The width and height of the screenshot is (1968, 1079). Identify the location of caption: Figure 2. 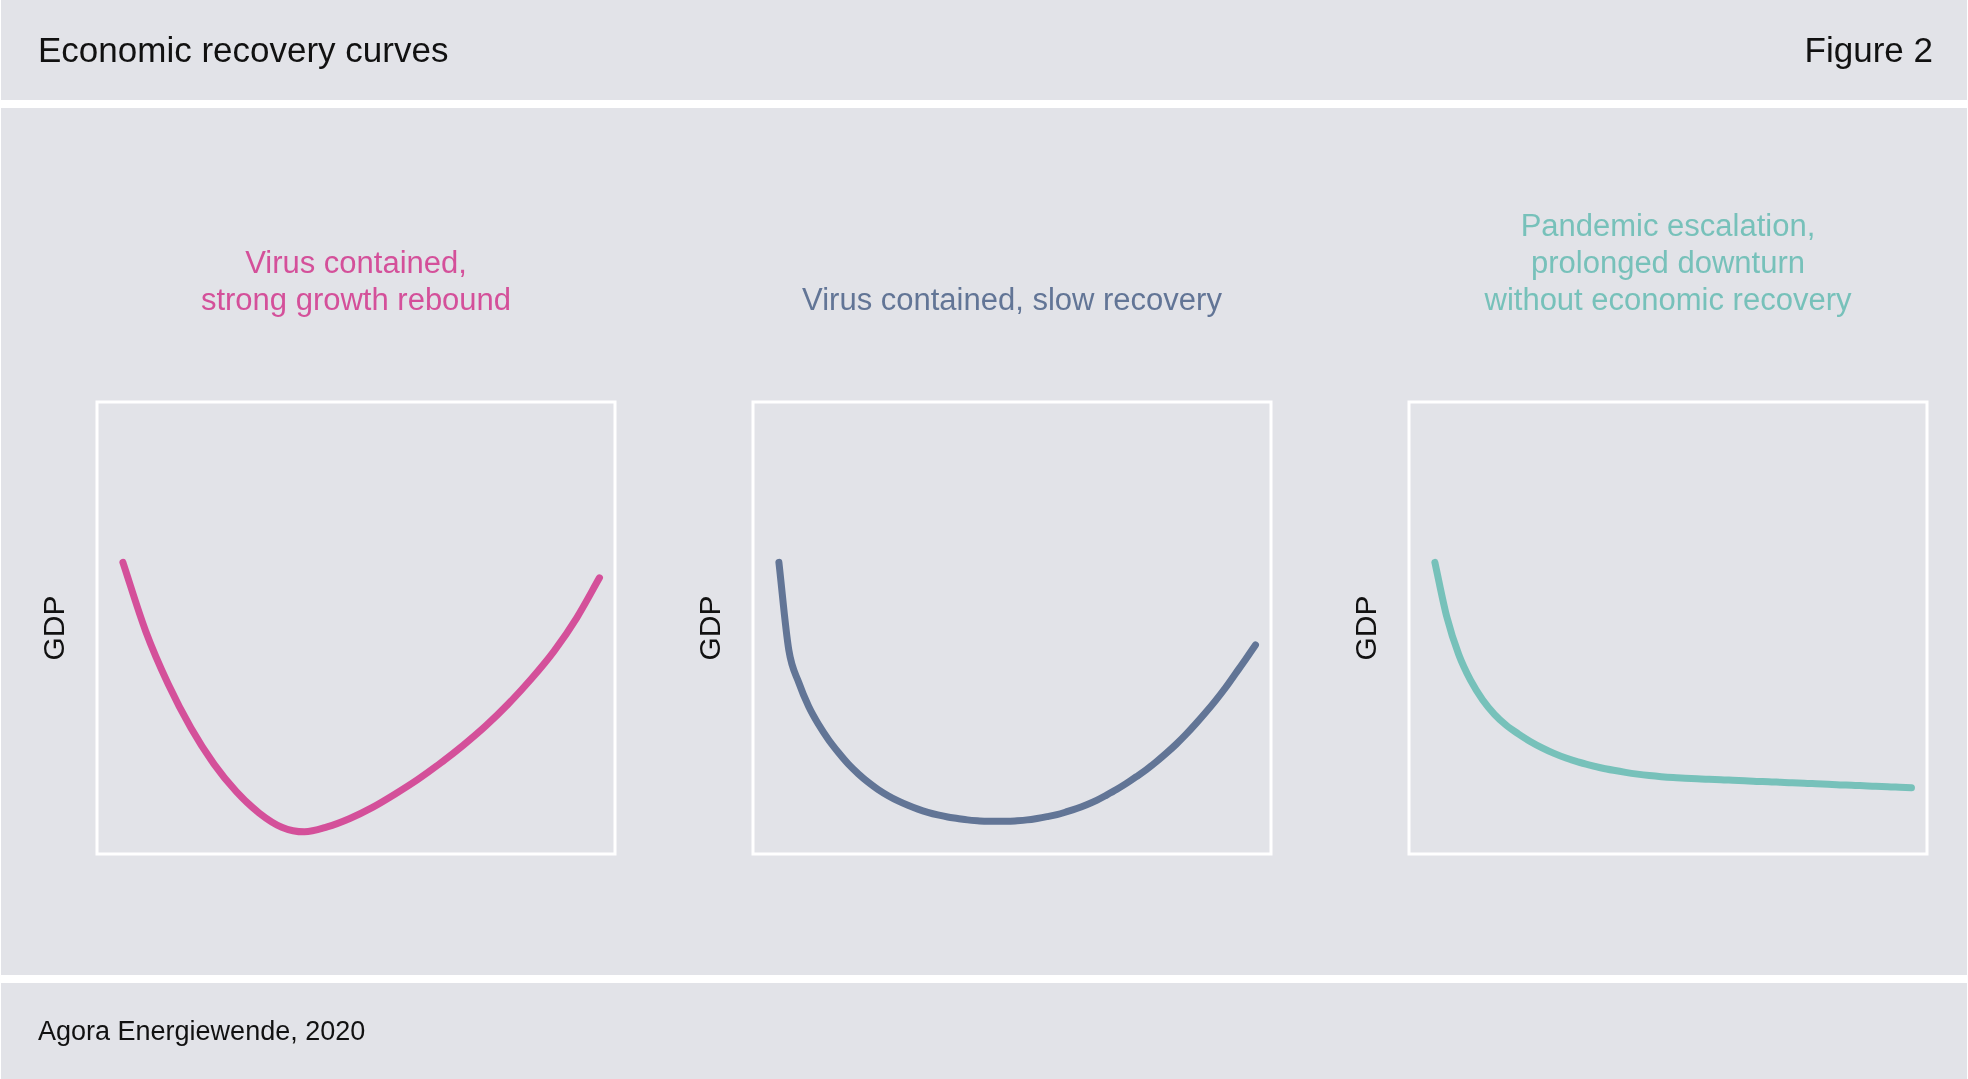
(1868, 50).